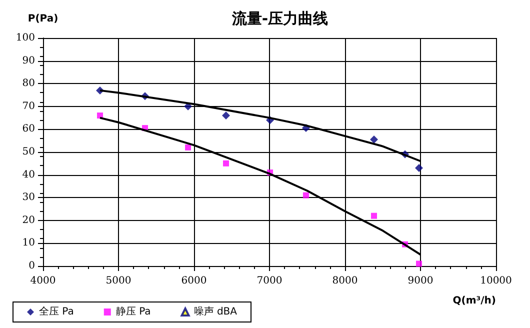 Image resolution: width=530 pixels, height=328 pixels. I want to click on y-tick-label: 90, so click(28, 60).